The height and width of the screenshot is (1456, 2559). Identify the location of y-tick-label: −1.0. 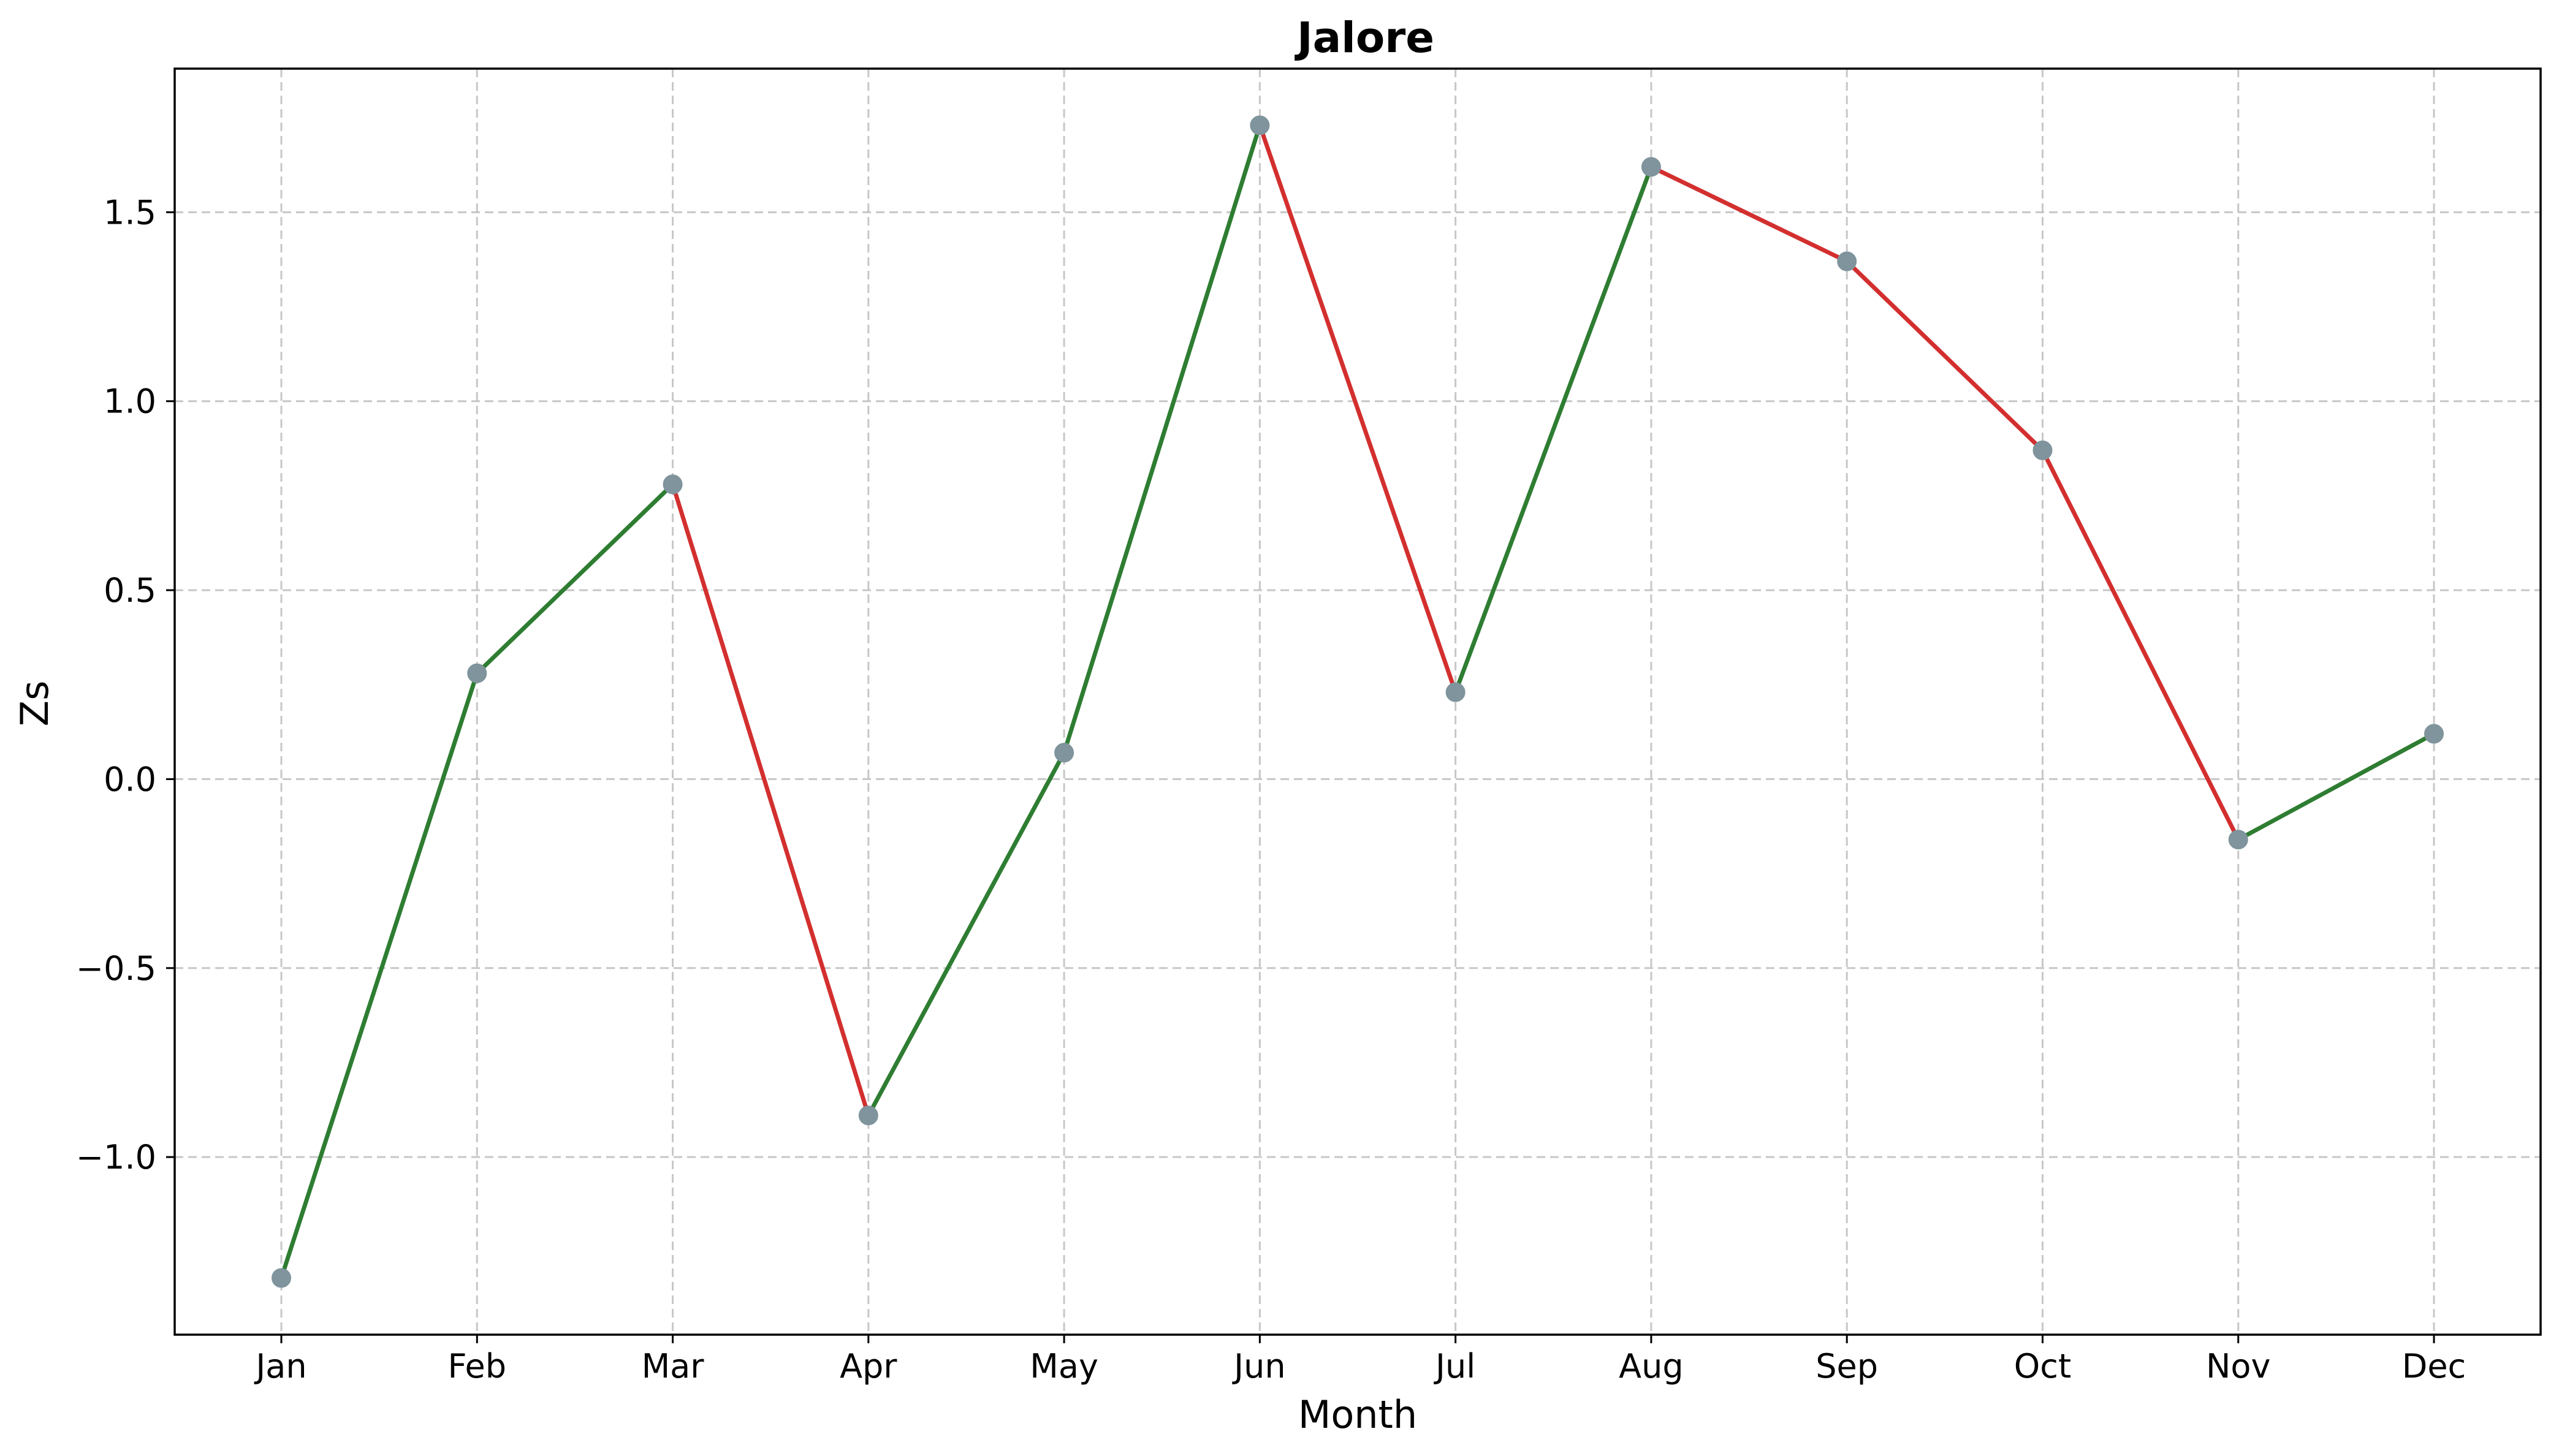
(116, 1157).